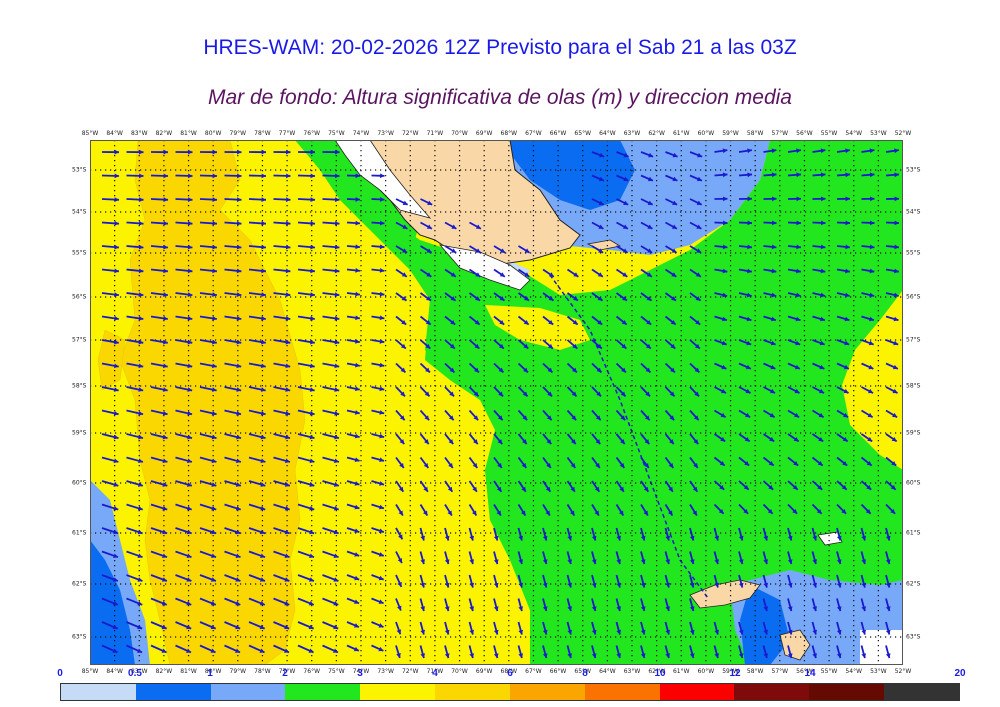 This screenshot has height=707, width=1000. I want to click on longitude-label: 54°W, so click(854, 133).